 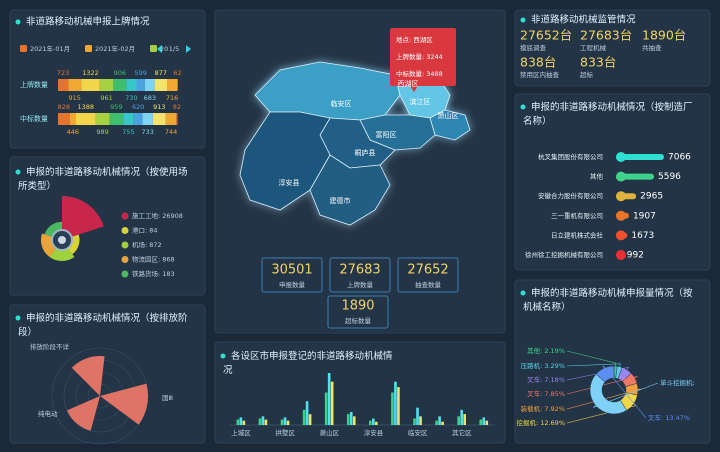 I want to click on segment-label: 446, so click(x=73, y=132).